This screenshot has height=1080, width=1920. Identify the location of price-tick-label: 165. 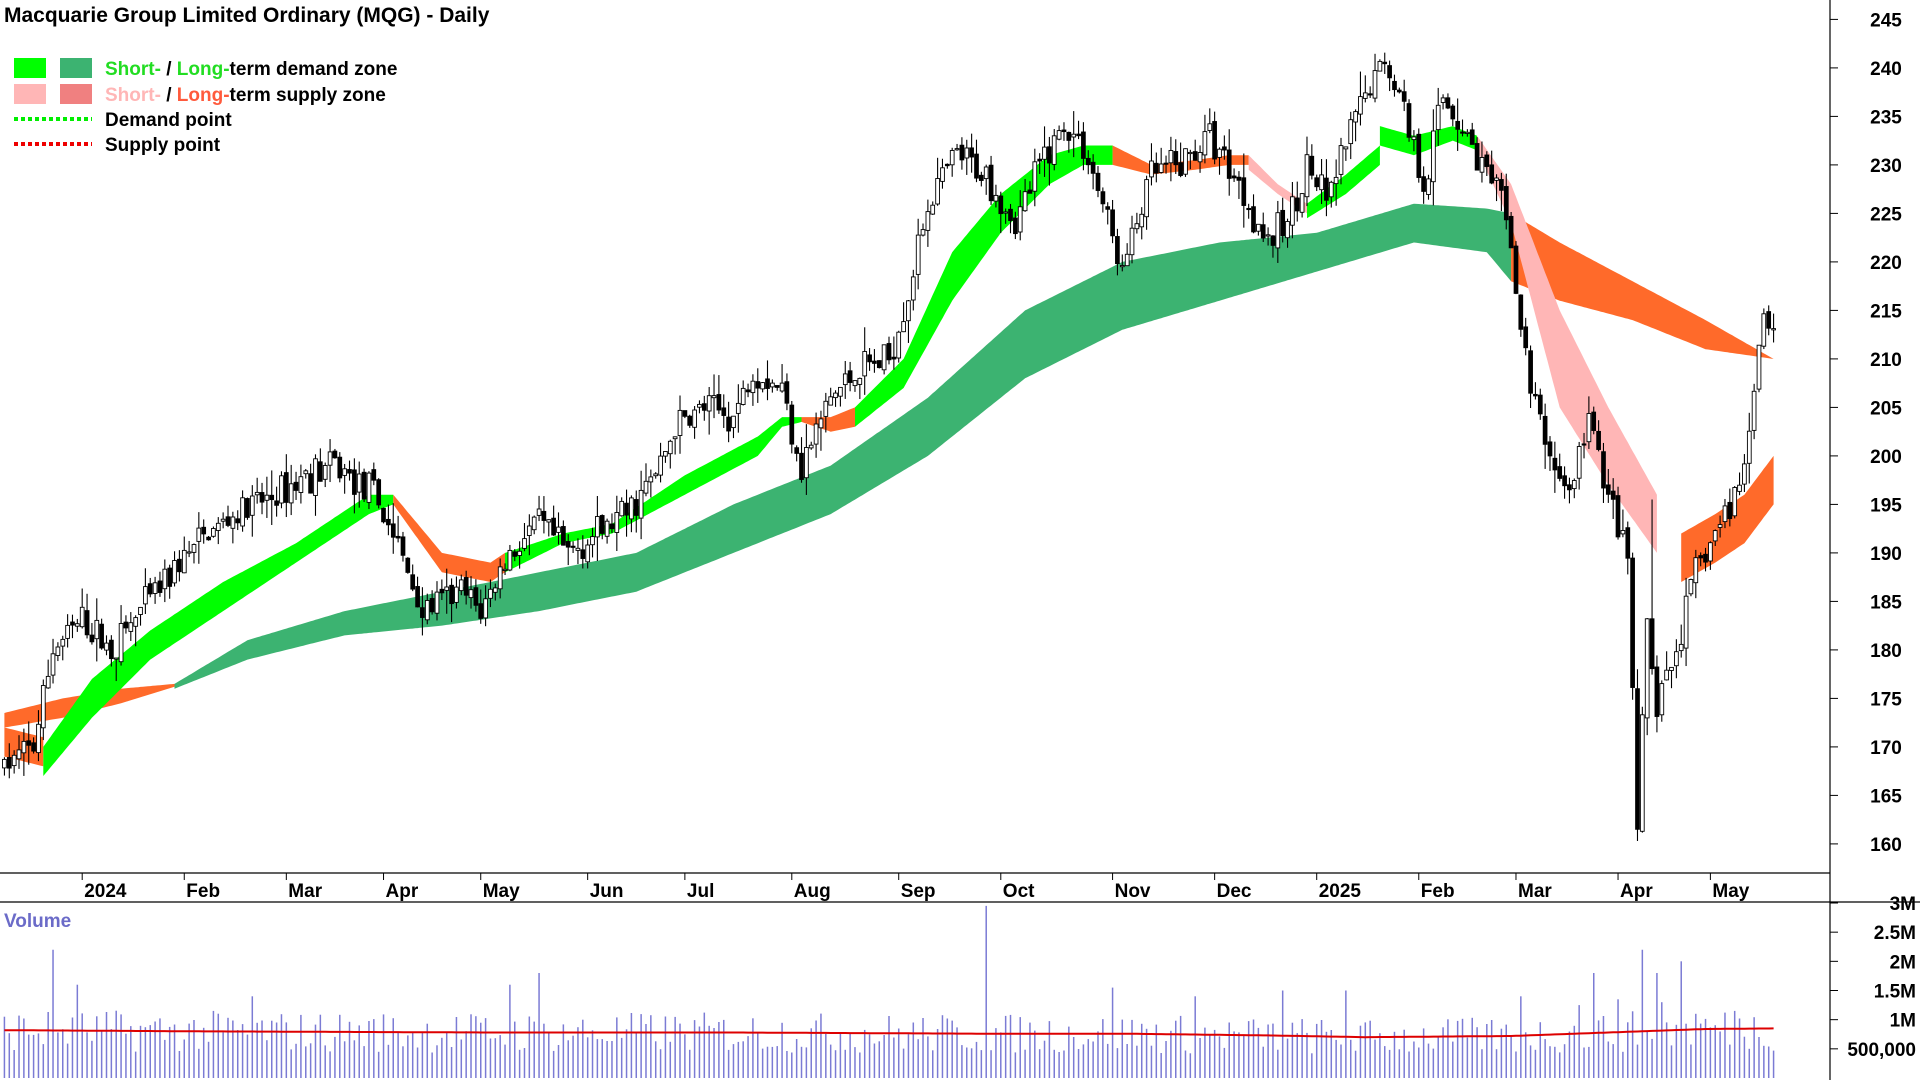
(1886, 796).